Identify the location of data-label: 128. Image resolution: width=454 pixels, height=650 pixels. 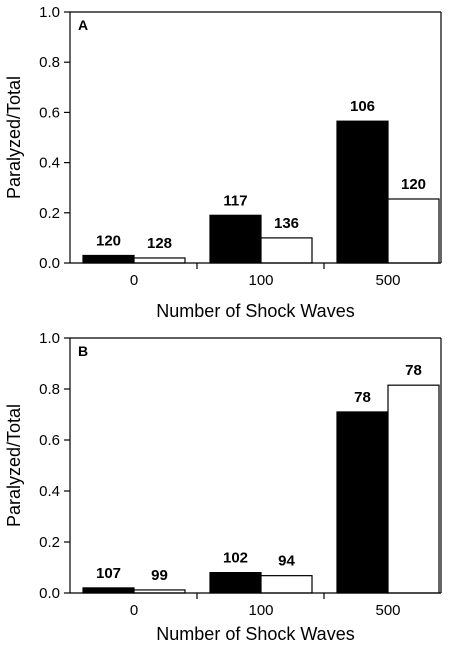
(159, 243).